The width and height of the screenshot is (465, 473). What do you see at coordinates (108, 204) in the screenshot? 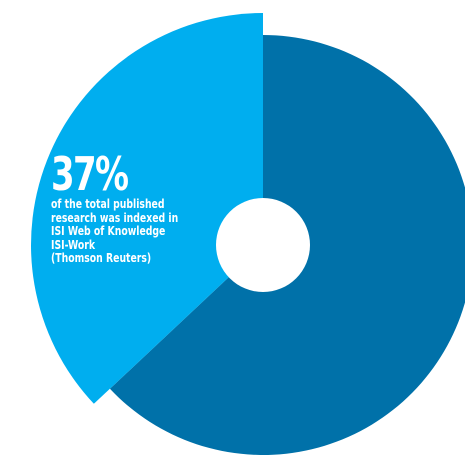
I see `annotation-line: of the total published` at bounding box center [108, 204].